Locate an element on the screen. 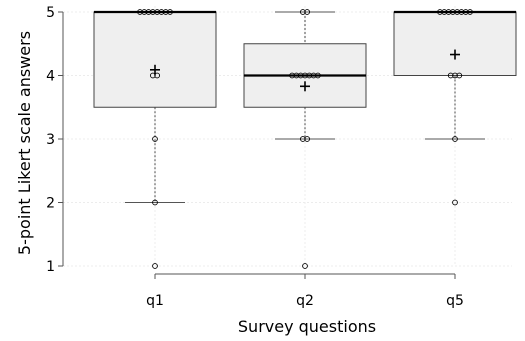 The image size is (525, 341). x-tick-label: q2 is located at coordinates (305, 301).